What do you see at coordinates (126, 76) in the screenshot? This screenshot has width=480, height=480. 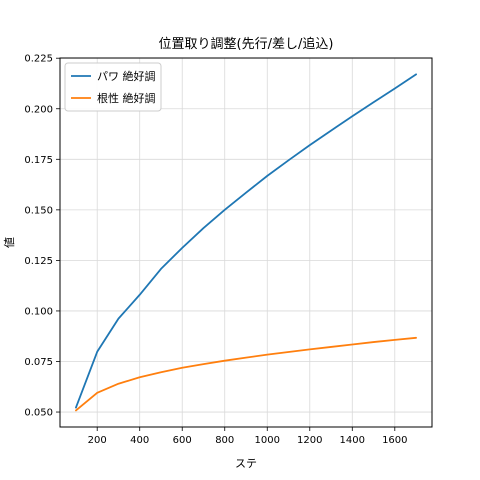 I see `legend-label-1: パワ 絶好調` at bounding box center [126, 76].